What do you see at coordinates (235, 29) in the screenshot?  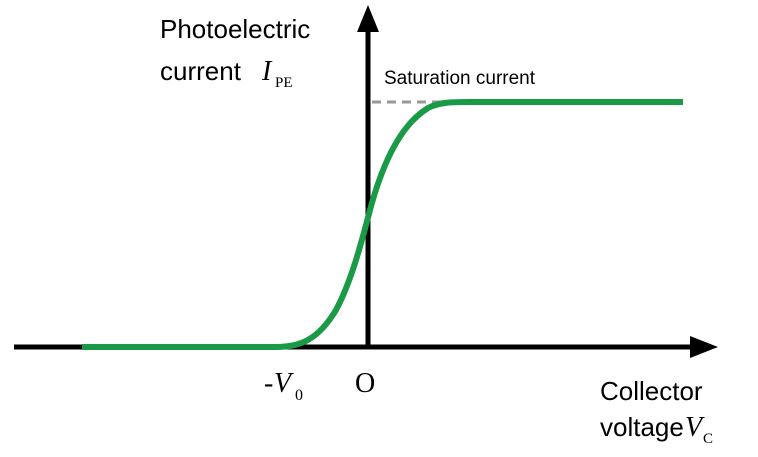 I see `y-axis-label-line1: Photoelectric` at bounding box center [235, 29].